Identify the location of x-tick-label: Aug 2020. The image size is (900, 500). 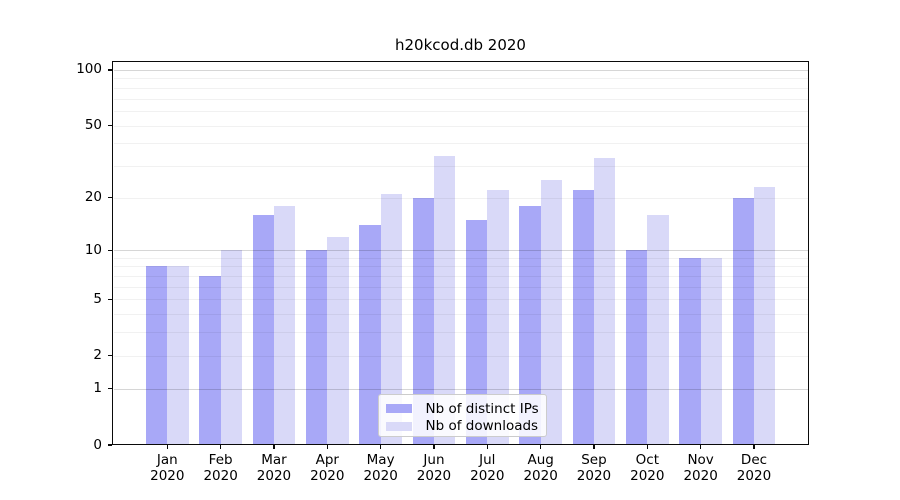
(541, 468).